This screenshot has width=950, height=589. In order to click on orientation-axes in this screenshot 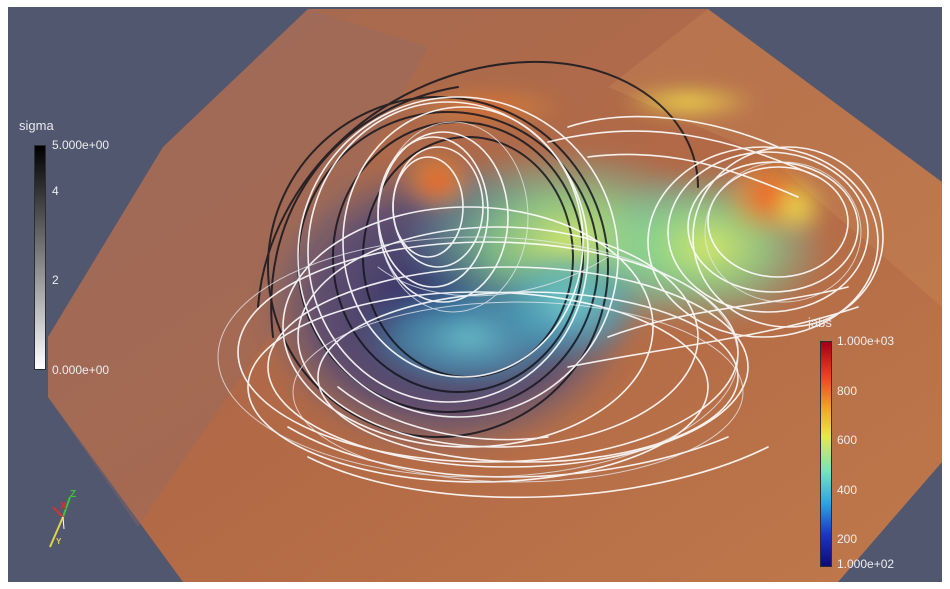, I will do `click(60, 522)`.